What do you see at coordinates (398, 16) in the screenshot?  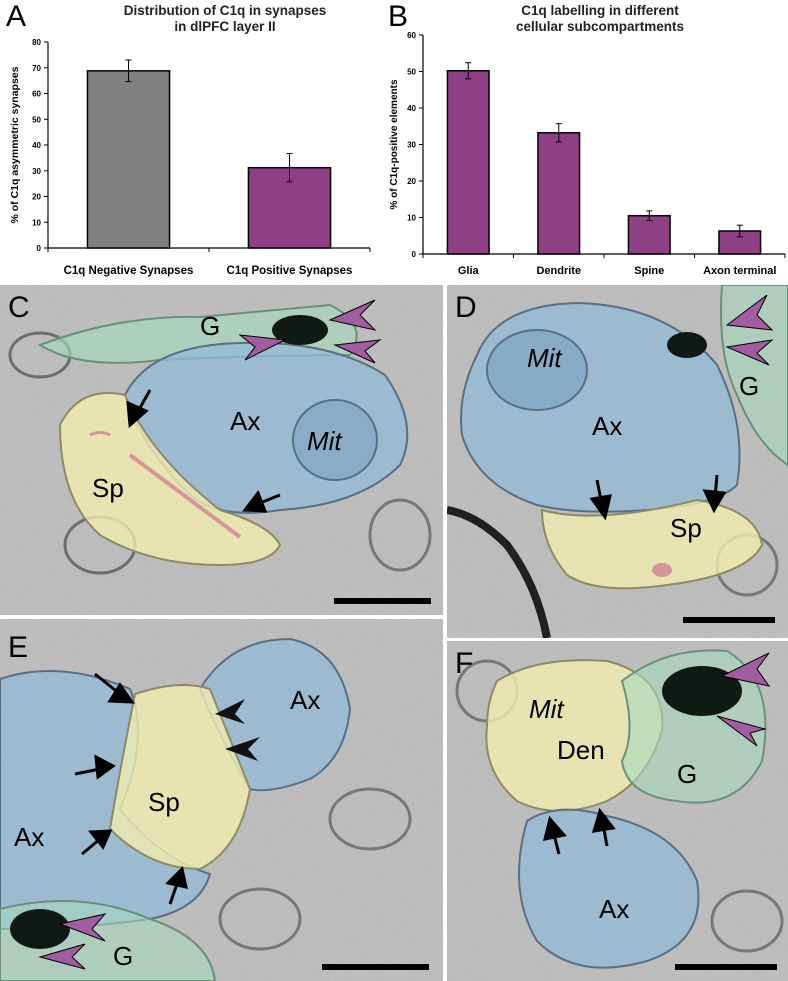 I see `panel-b-letter: B` at bounding box center [398, 16].